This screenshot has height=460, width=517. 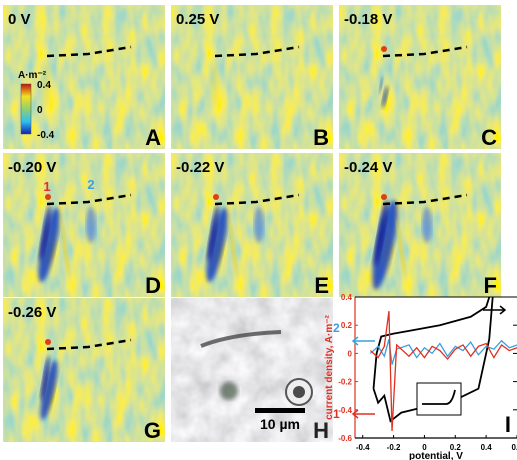 What do you see at coordinates (456, 447) in the screenshot?
I see `x-tick-label: 0.2` at bounding box center [456, 447].